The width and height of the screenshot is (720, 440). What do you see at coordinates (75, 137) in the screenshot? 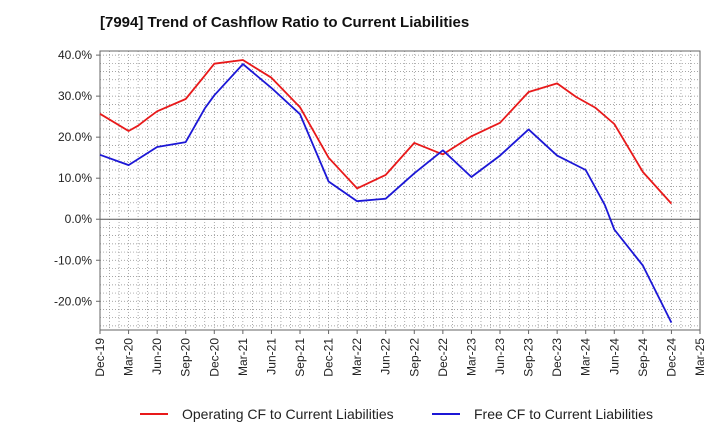
I see `y-tick-label: 20.0%` at bounding box center [75, 137].